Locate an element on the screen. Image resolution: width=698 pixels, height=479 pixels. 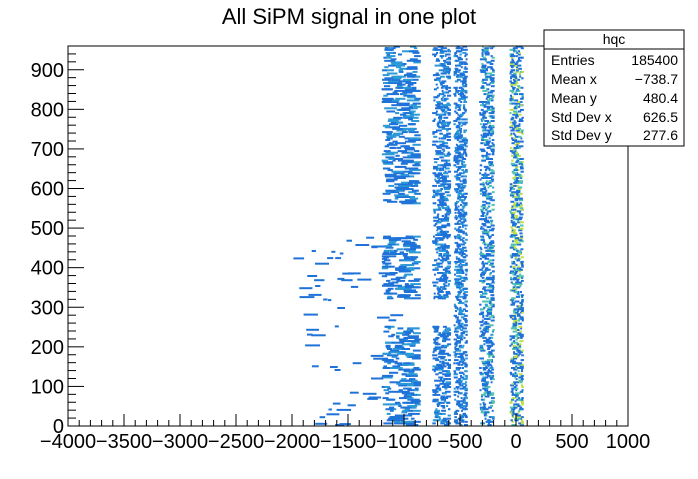
y-tick-label: 0 is located at coordinates (58, 427).